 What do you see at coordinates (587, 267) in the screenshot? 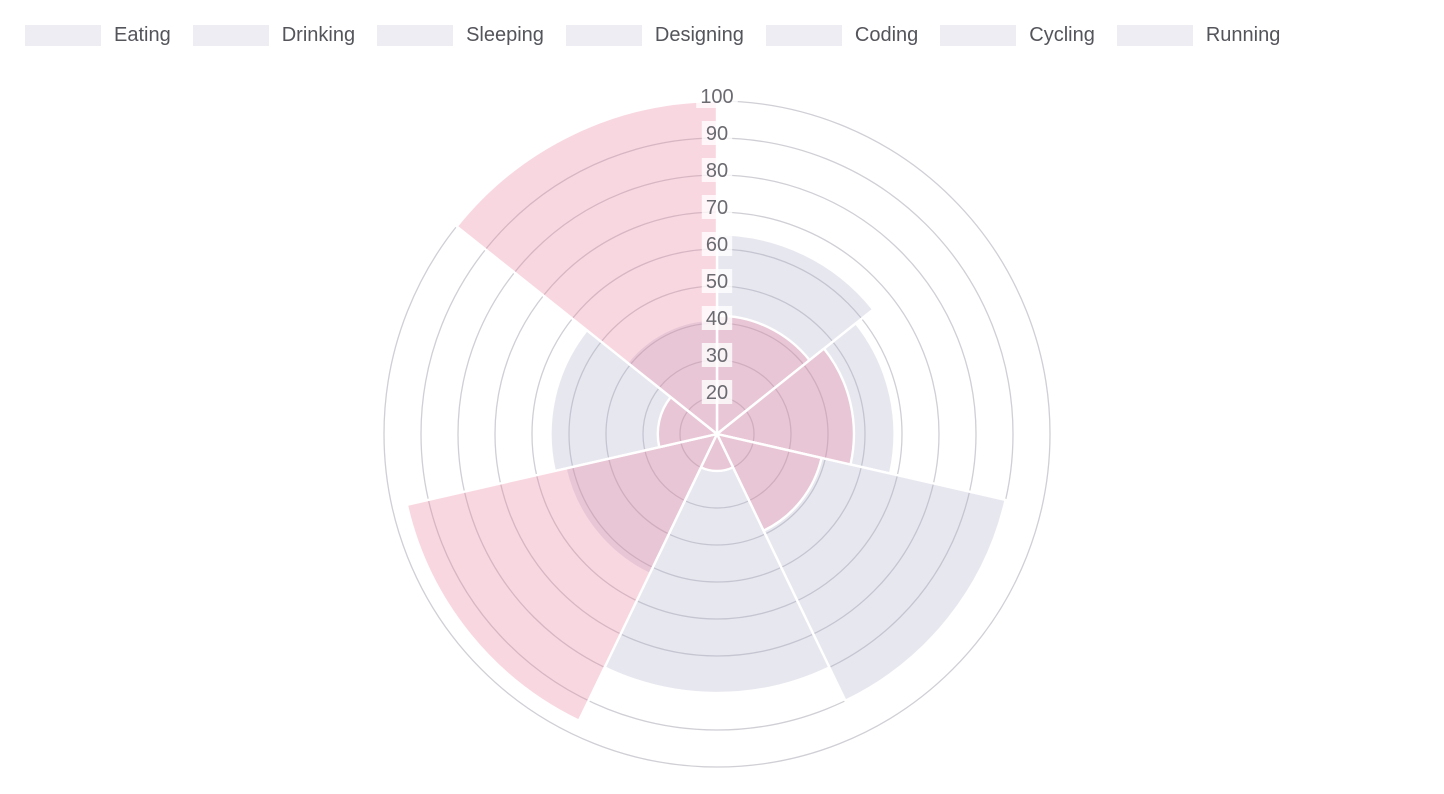
I see `sector-running-series-2-pink` at bounding box center [587, 267].